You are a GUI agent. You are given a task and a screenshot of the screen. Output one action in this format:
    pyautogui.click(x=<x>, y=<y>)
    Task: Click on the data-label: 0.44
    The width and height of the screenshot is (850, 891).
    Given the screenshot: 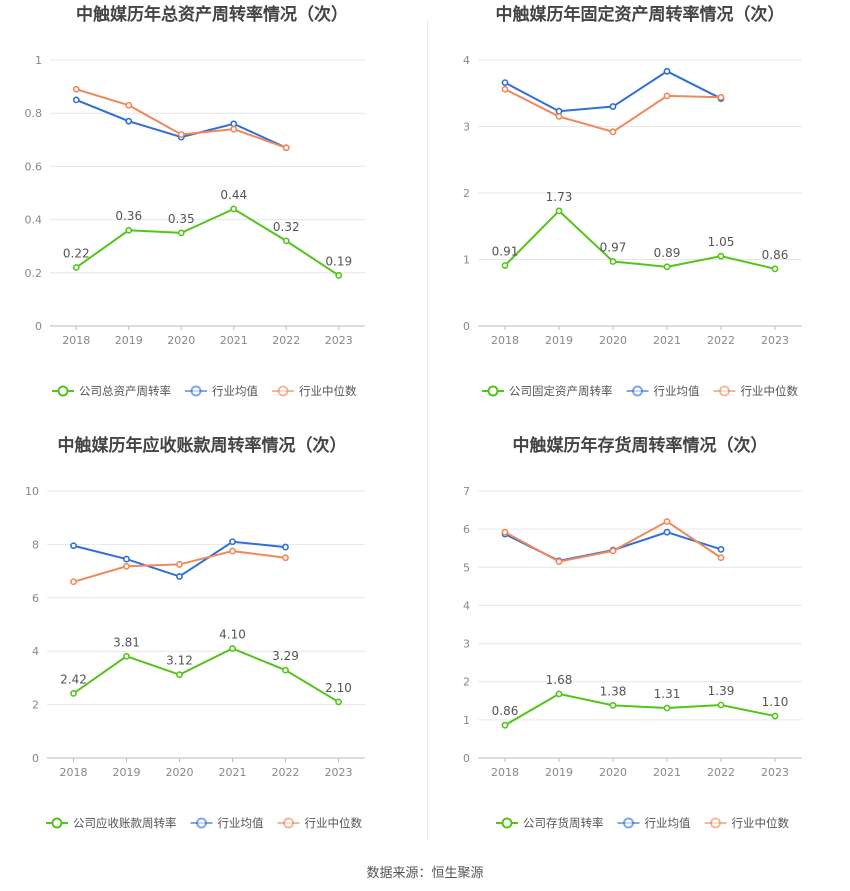 What is the action you would take?
    pyautogui.click(x=233, y=195)
    